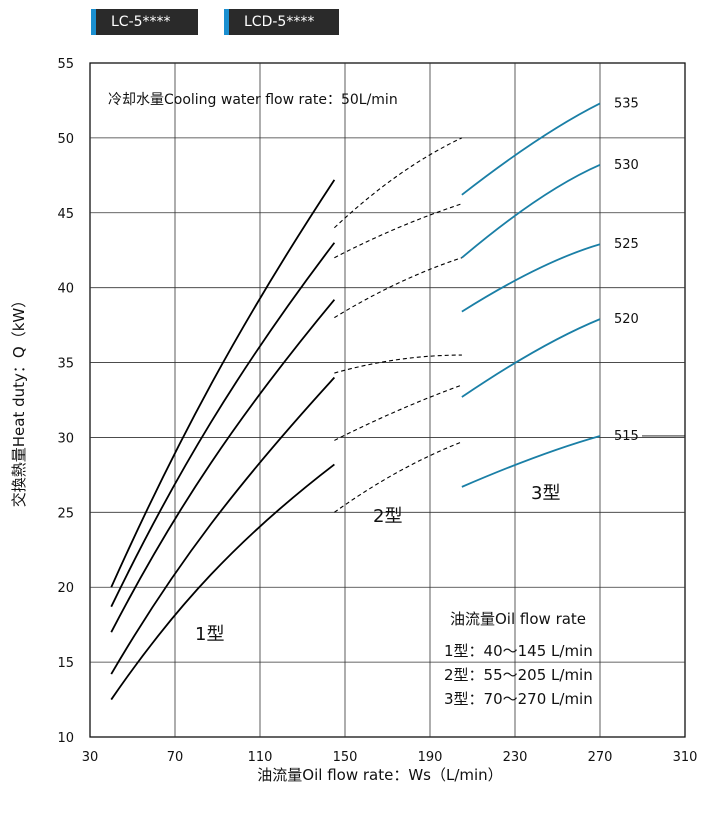 The image size is (704, 816). I want to click on series-label-520: 520, so click(626, 319).